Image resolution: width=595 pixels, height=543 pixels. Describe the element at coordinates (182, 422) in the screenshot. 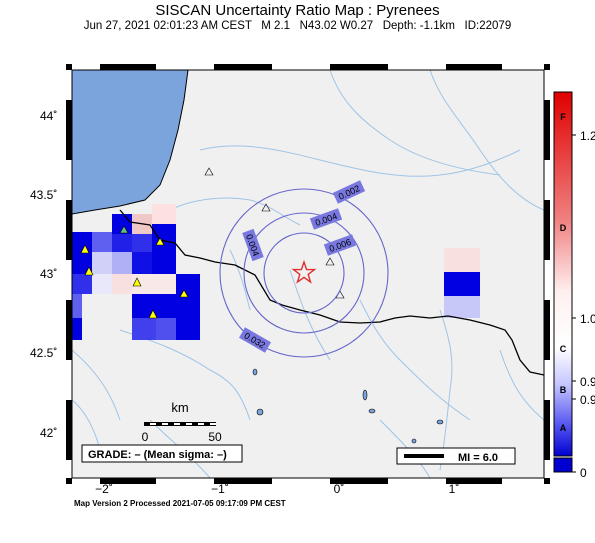

I see `scale-bar: km 0 50` at that location.